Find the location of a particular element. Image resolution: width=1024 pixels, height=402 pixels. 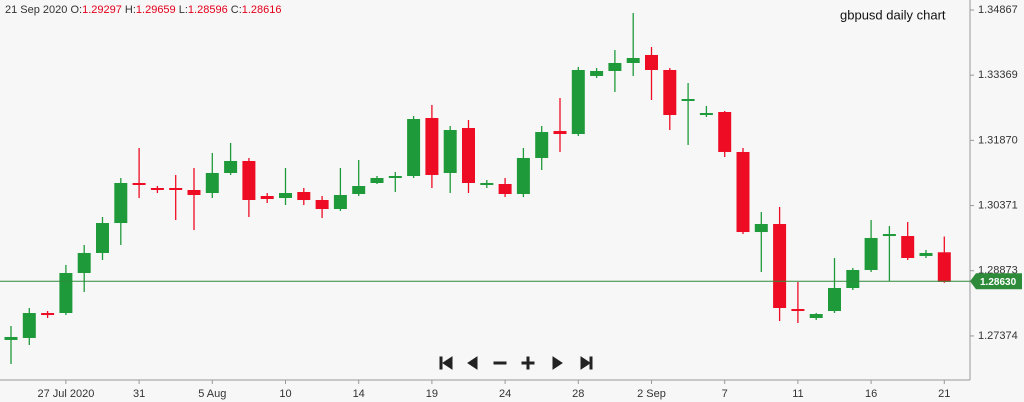

high-value: 1.29659 is located at coordinates (156, 10).